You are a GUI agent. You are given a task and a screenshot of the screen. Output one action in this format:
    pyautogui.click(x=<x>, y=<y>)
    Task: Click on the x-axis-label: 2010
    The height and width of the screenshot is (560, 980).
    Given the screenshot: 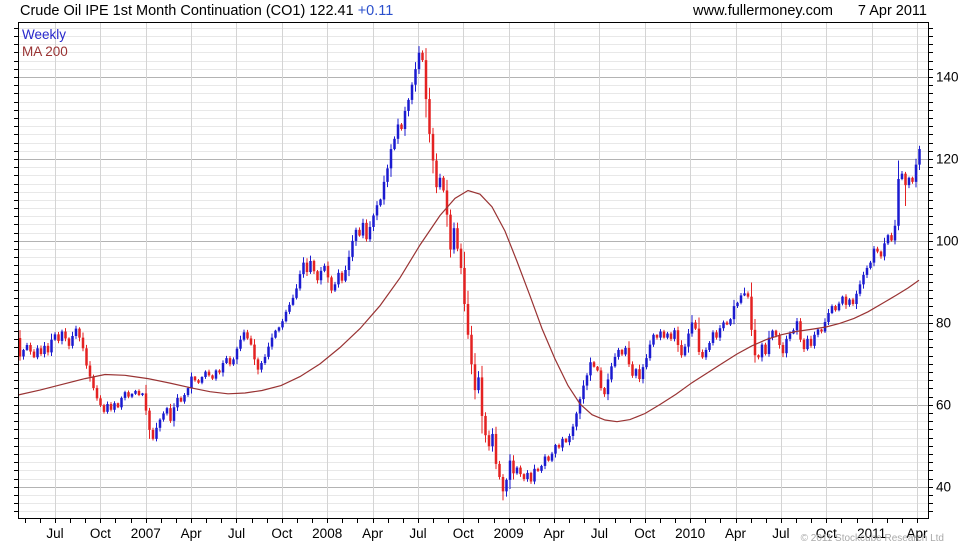 What is the action you would take?
    pyautogui.click(x=690, y=533)
    